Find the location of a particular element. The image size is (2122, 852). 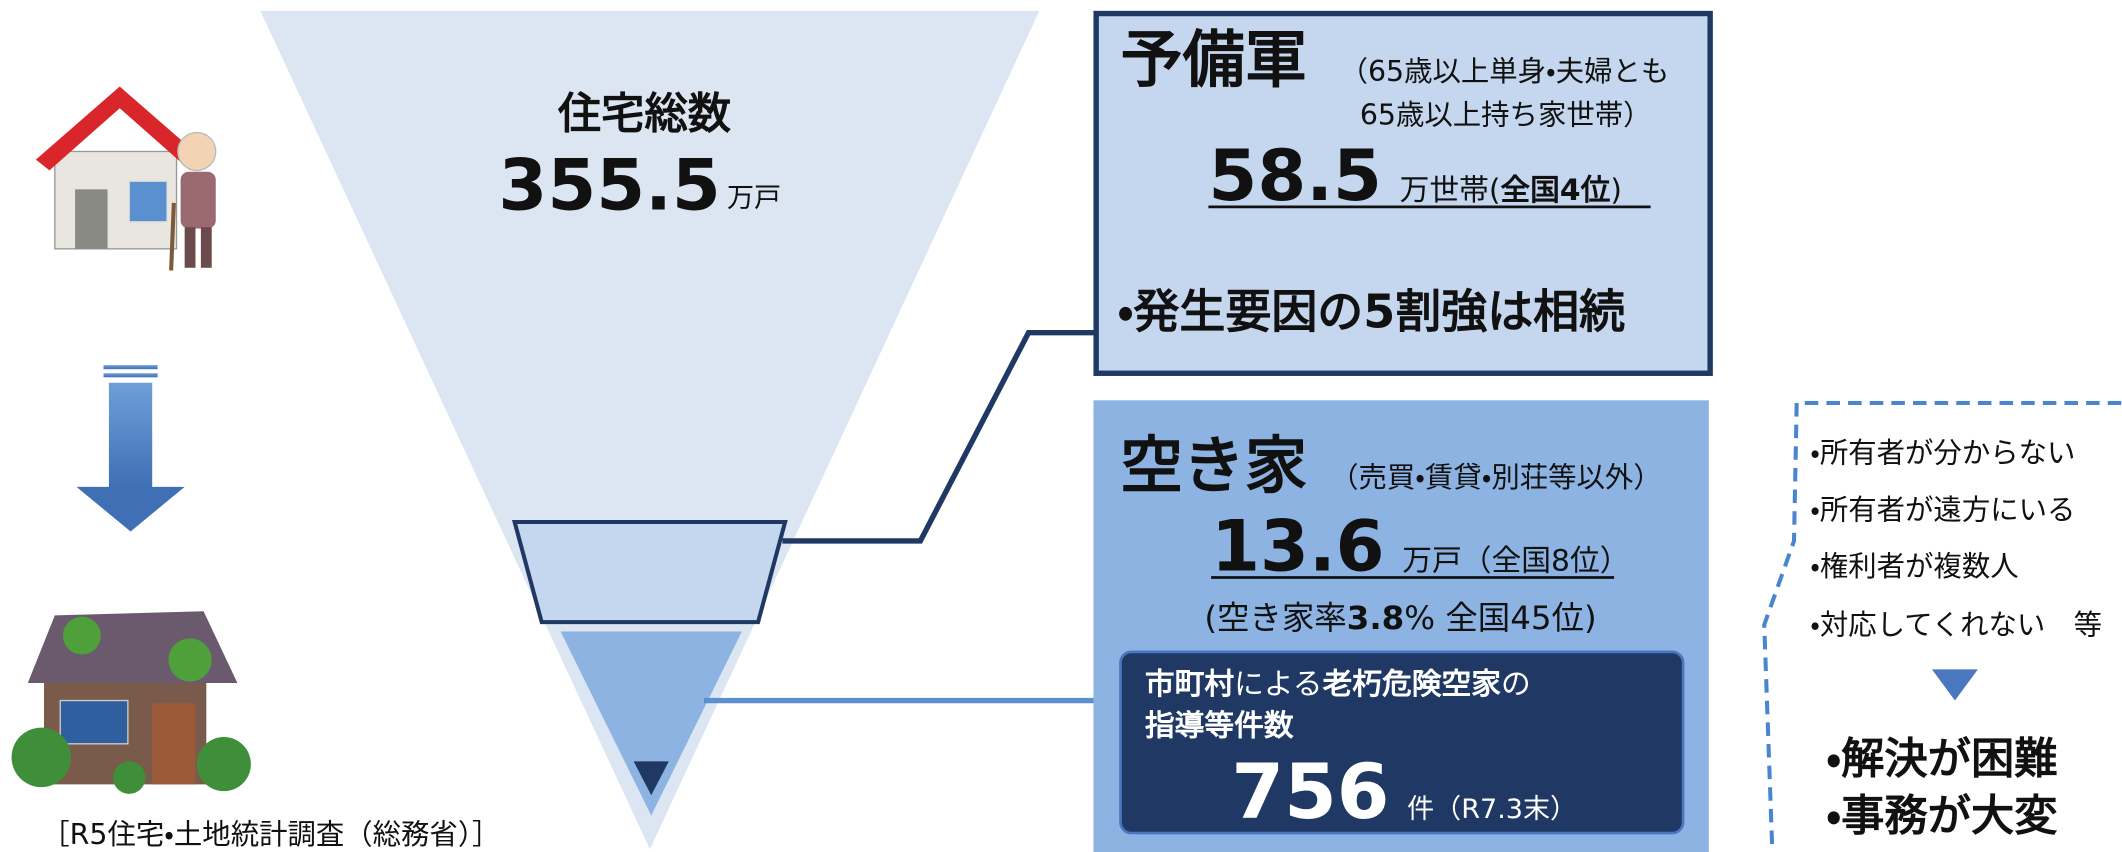

elder-cane is located at coordinates (172, 236).